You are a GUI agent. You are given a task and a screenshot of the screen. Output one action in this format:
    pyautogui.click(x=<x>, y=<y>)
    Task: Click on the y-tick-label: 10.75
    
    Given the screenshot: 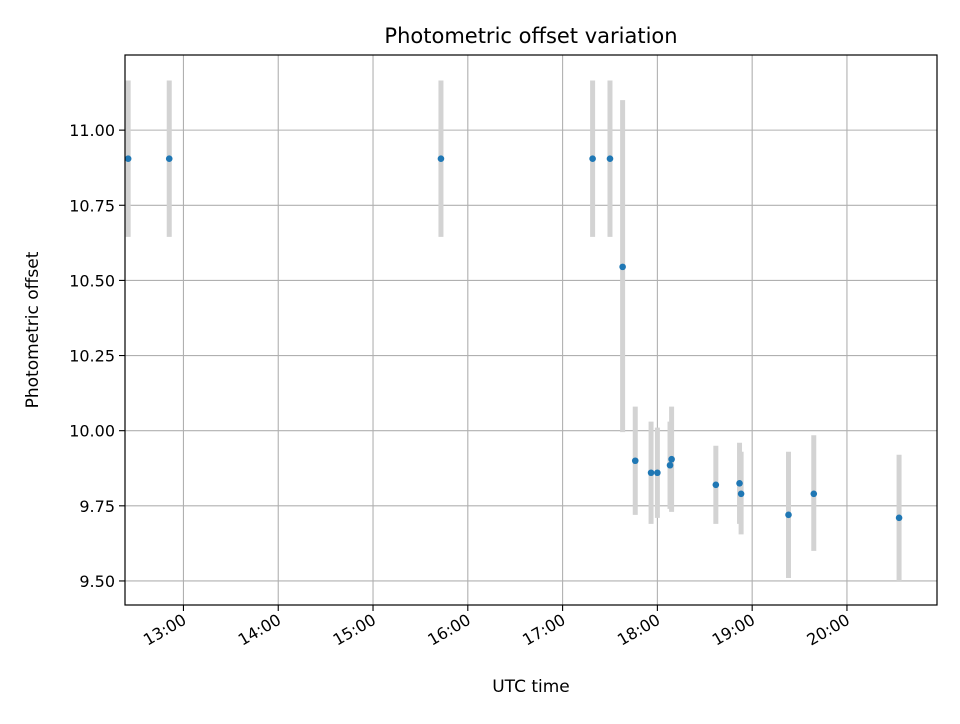 What is the action you would take?
    pyautogui.click(x=92, y=205)
    